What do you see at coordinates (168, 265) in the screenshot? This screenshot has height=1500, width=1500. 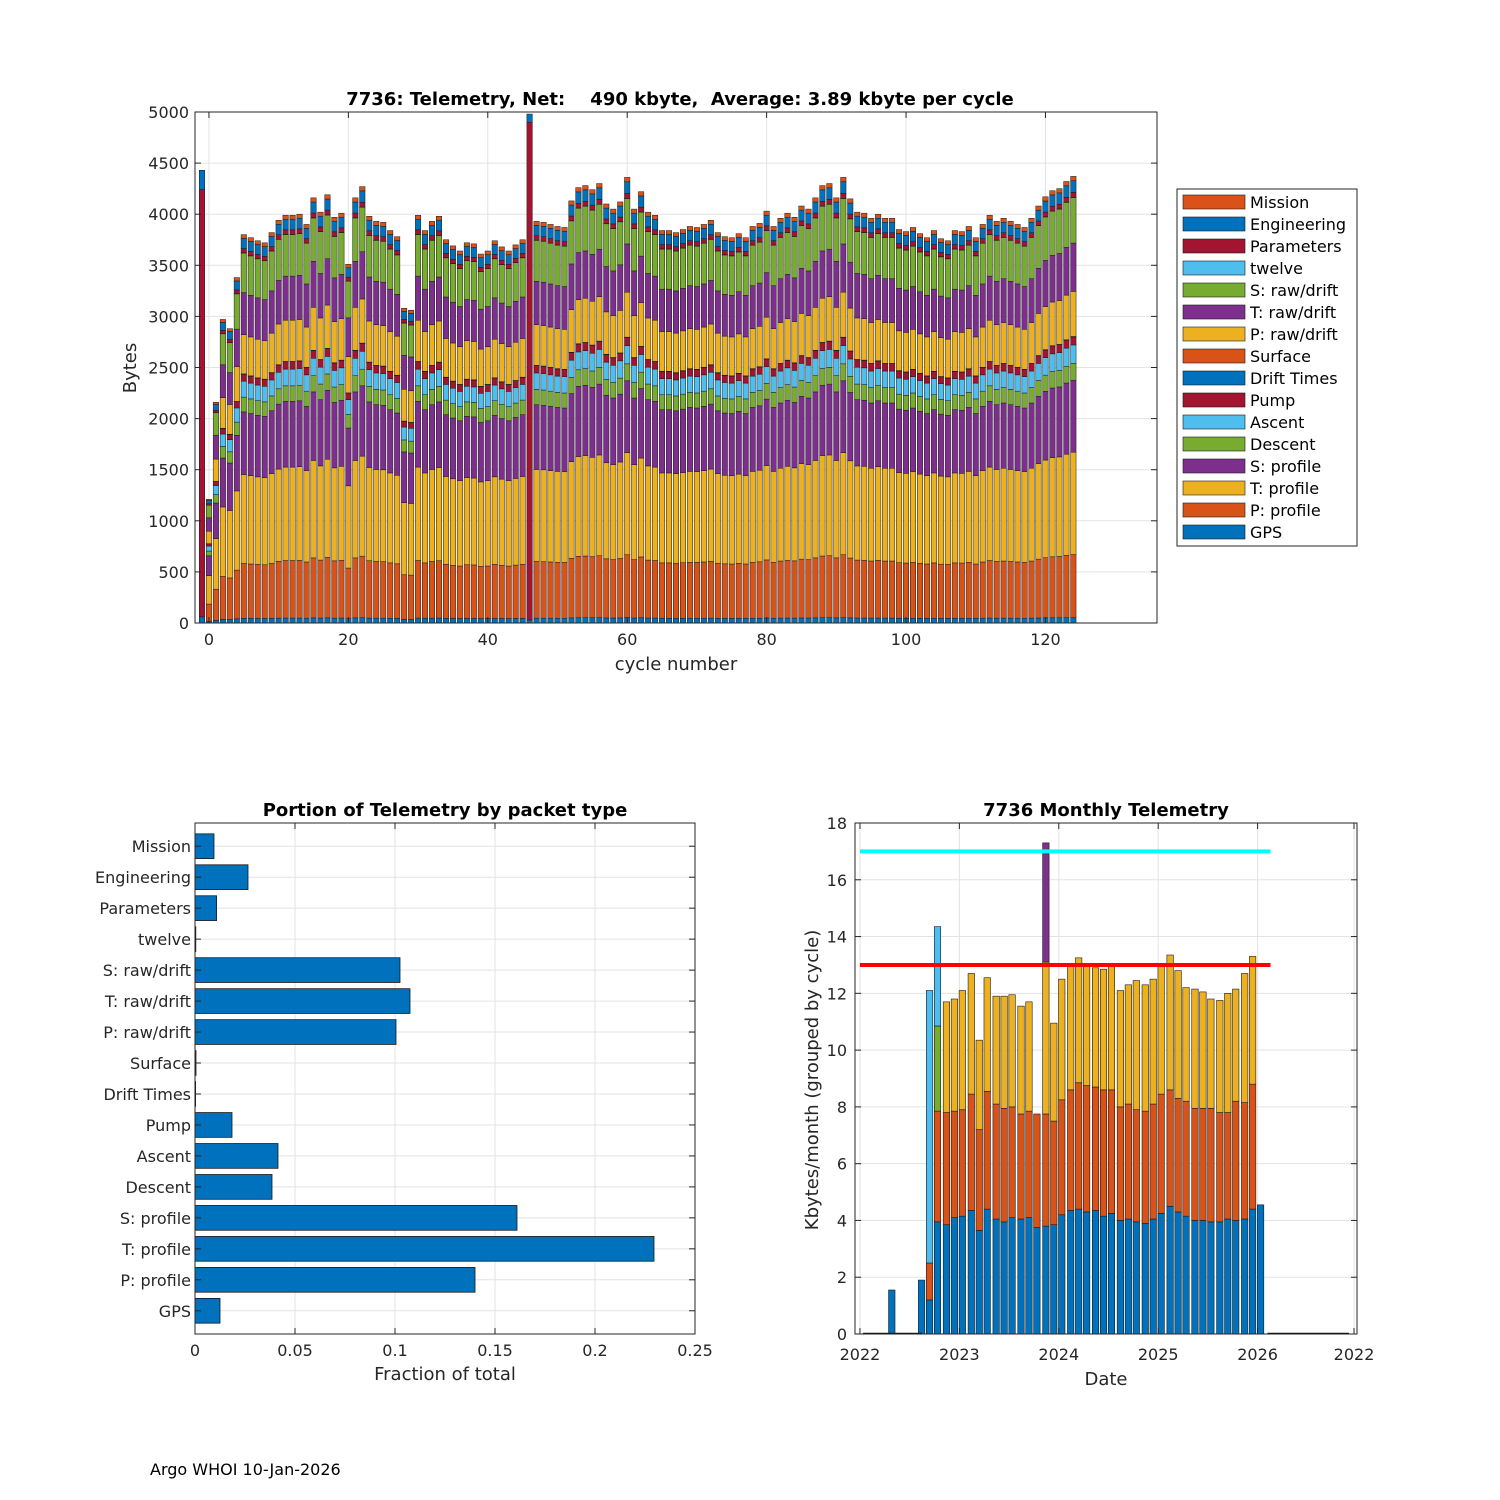 I see `cycle-y-tick-label: 3500` at bounding box center [168, 265].